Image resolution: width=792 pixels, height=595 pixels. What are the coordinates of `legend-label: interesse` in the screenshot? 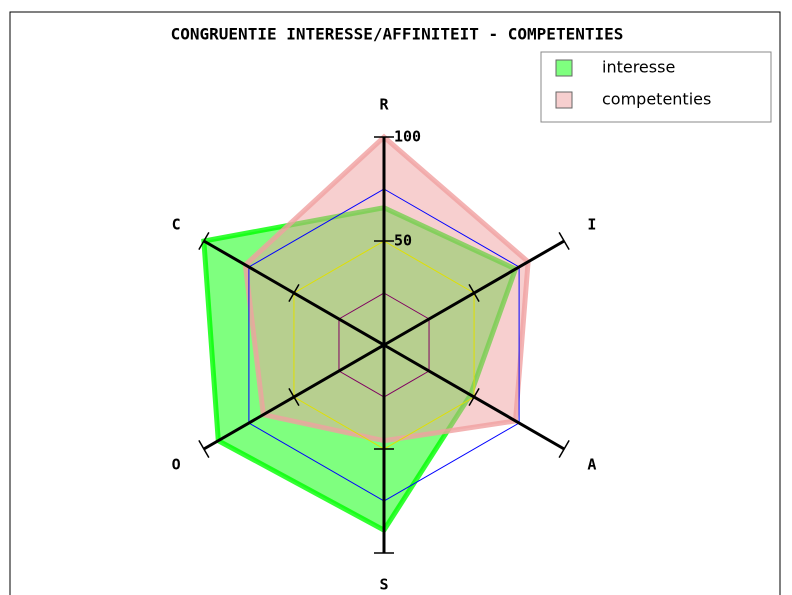 It's located at (638, 67).